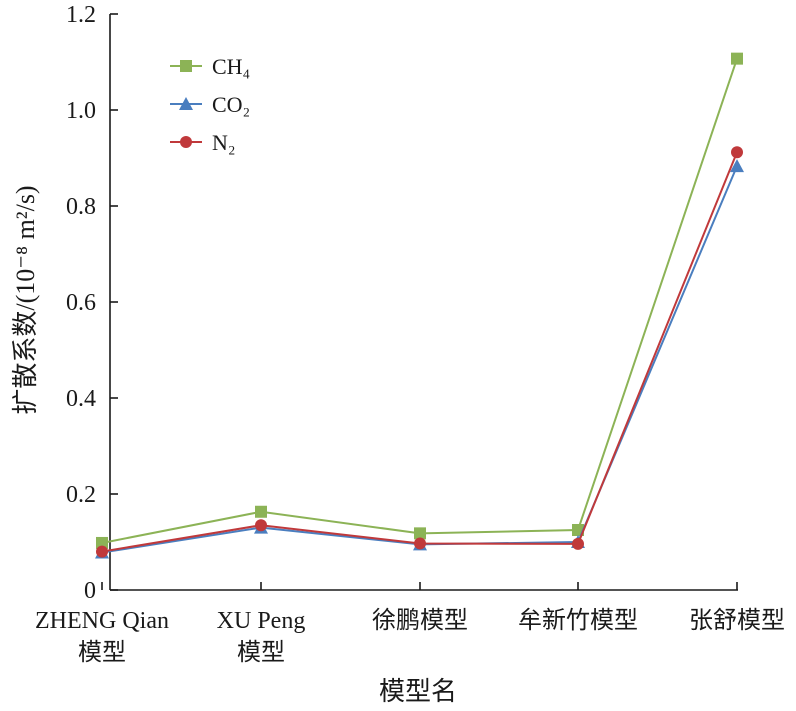 Image resolution: width=796 pixels, height=711 pixels. What do you see at coordinates (25, 299) in the screenshot?
I see `y-axis-title: 扩散系数/(10⁻⁸ m²/s)` at bounding box center [25, 299].